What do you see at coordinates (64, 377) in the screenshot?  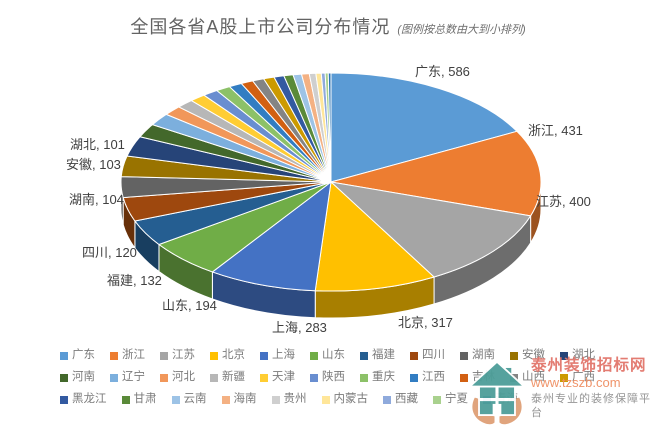 I see `legend-marker-河南` at bounding box center [64, 377].